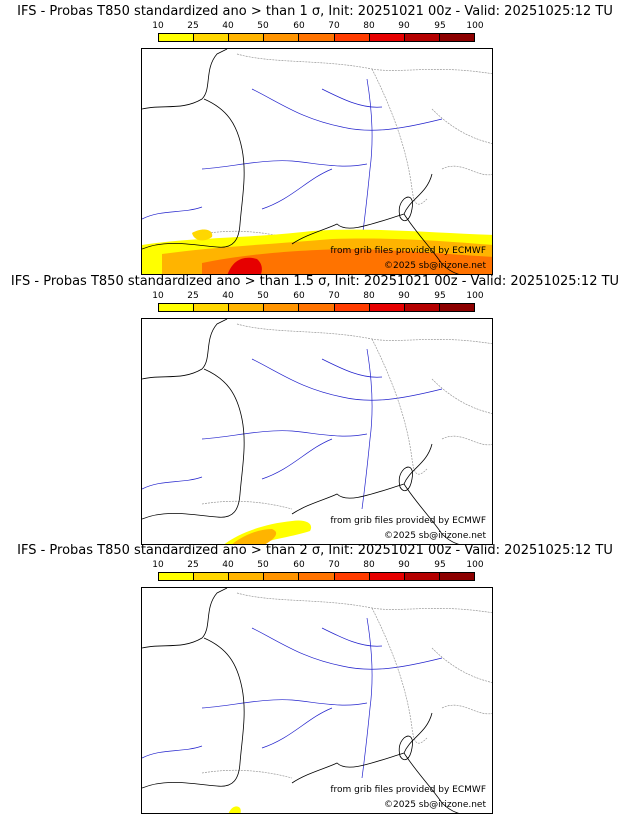 This screenshot has height=828, width=630. What do you see at coordinates (435, 536) in the screenshot?
I see `copyright-credit-2: ©2025 sb@irizone.net` at bounding box center [435, 536].